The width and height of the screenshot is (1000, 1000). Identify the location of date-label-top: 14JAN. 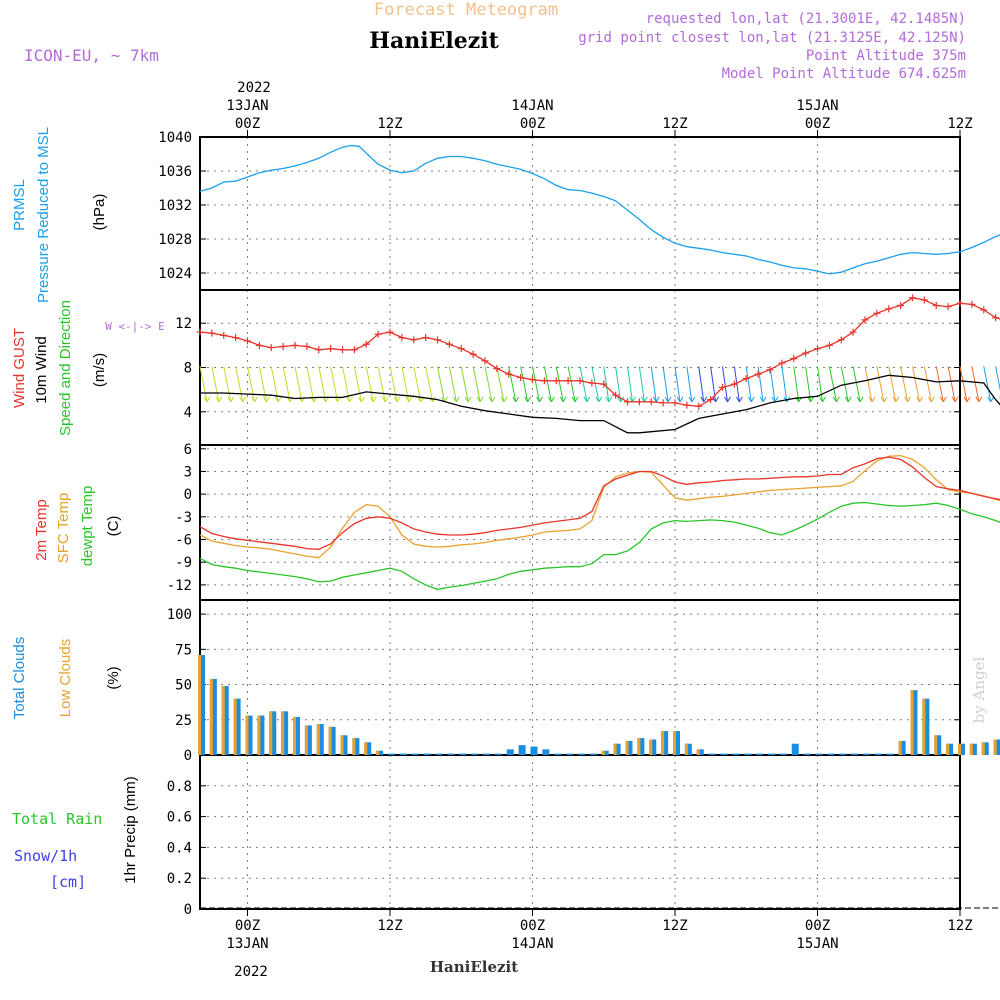
(532, 106).